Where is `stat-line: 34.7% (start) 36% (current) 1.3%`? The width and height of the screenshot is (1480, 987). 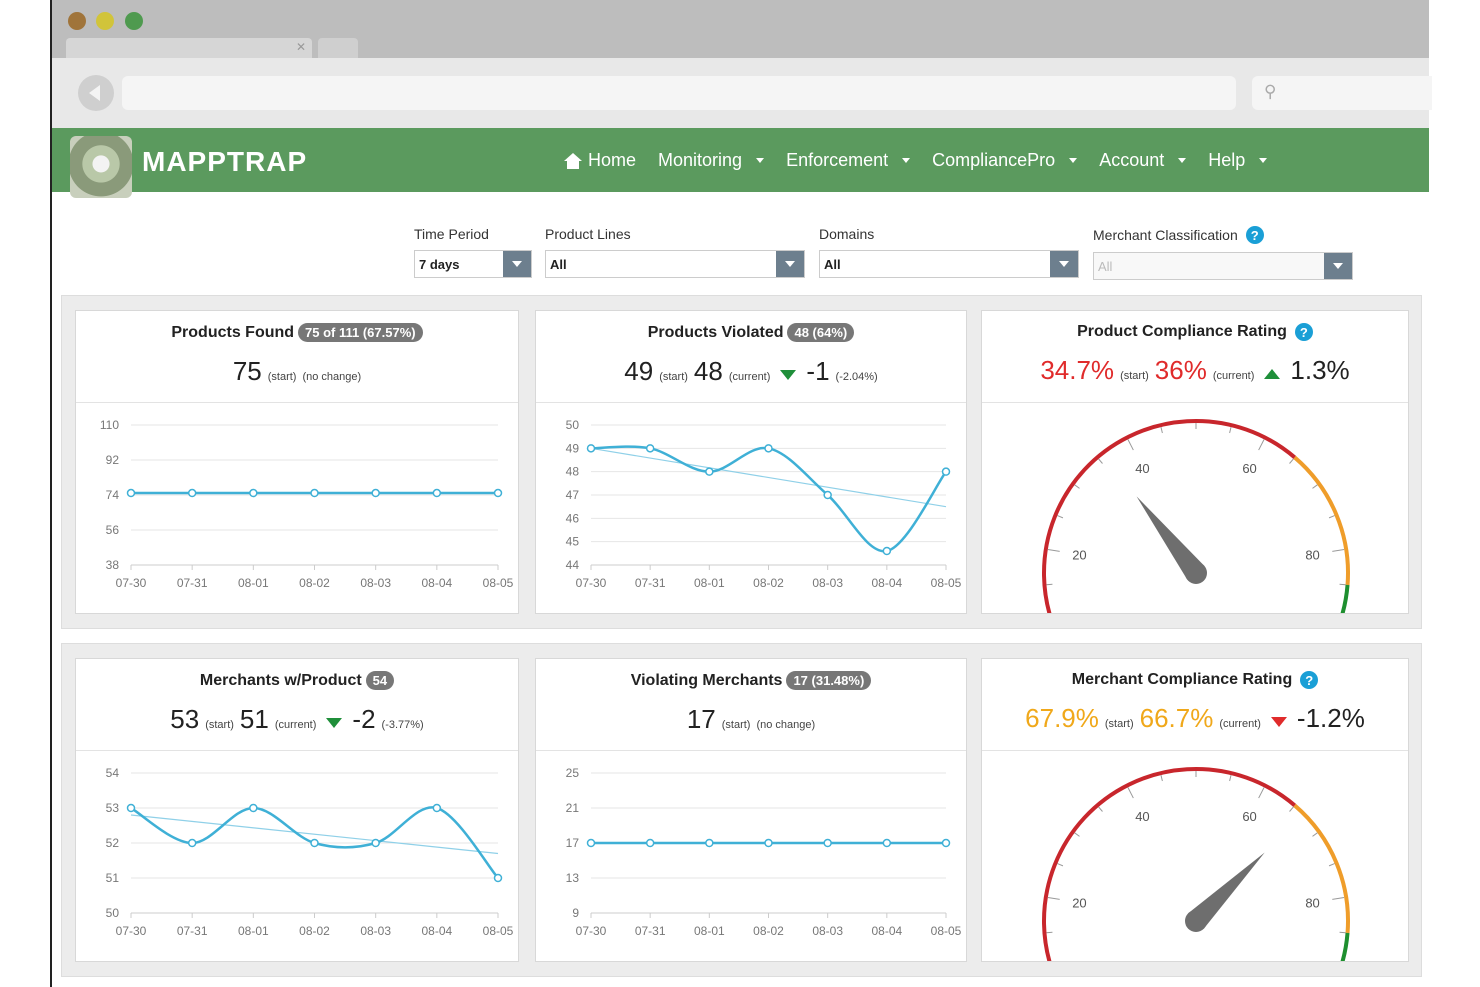 stat-line: 34.7% (start) 36% (current) 1.3% is located at coordinates (1195, 370).